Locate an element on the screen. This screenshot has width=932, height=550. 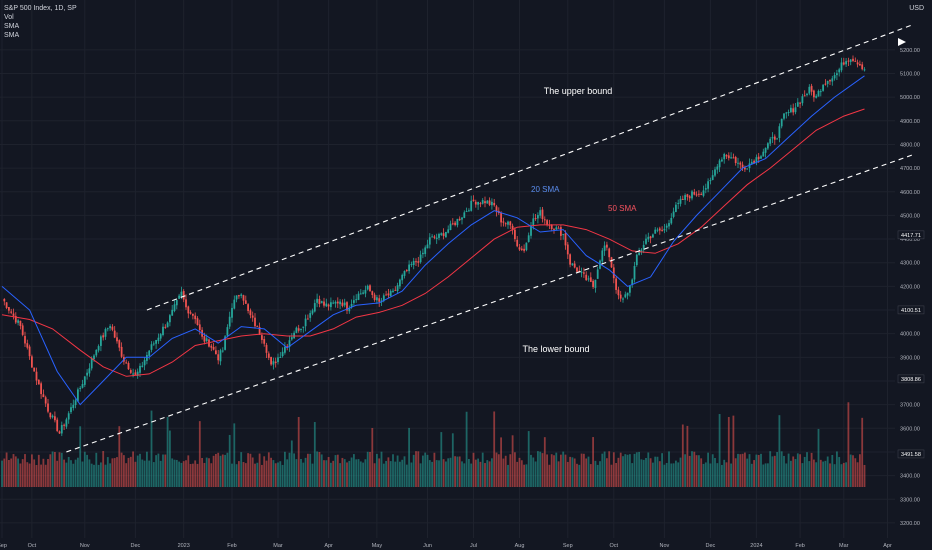
symbol-title: S&P 500 Index, 1D, SP is located at coordinates (40, 8).